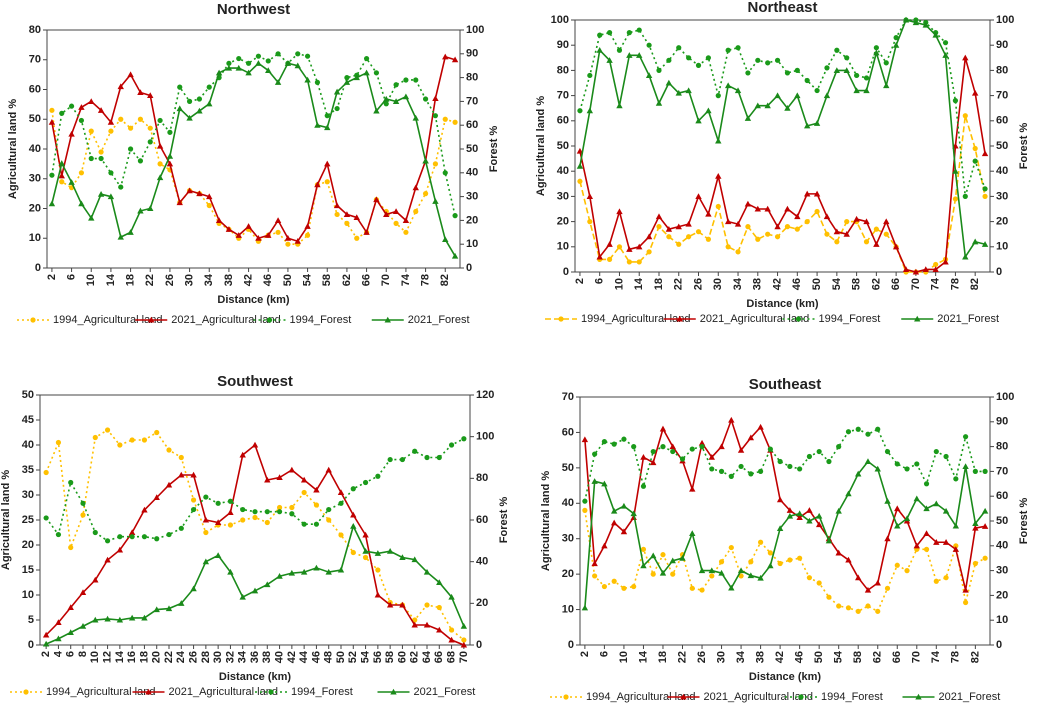 The image size is (1038, 705). I want to click on x-tick-label: 54, so click(837, 283).